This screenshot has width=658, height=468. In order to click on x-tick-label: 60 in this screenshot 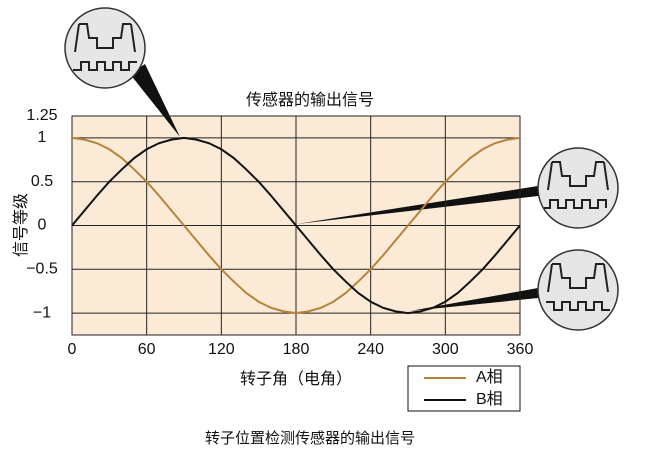, I will do `click(147, 349)`.